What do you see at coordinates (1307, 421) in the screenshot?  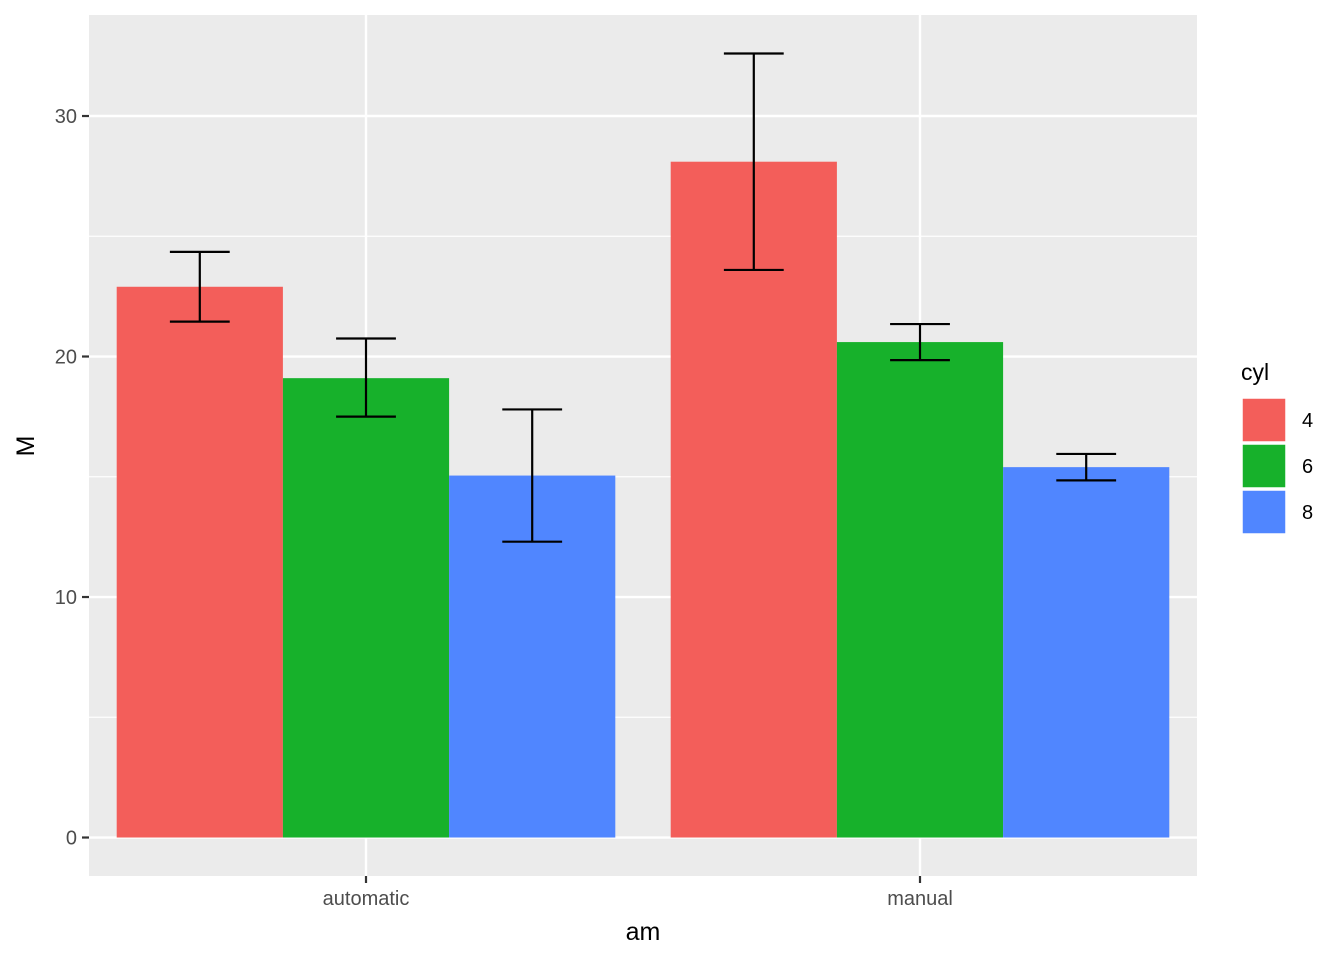 I see `legend-label-4: 4` at bounding box center [1307, 421].